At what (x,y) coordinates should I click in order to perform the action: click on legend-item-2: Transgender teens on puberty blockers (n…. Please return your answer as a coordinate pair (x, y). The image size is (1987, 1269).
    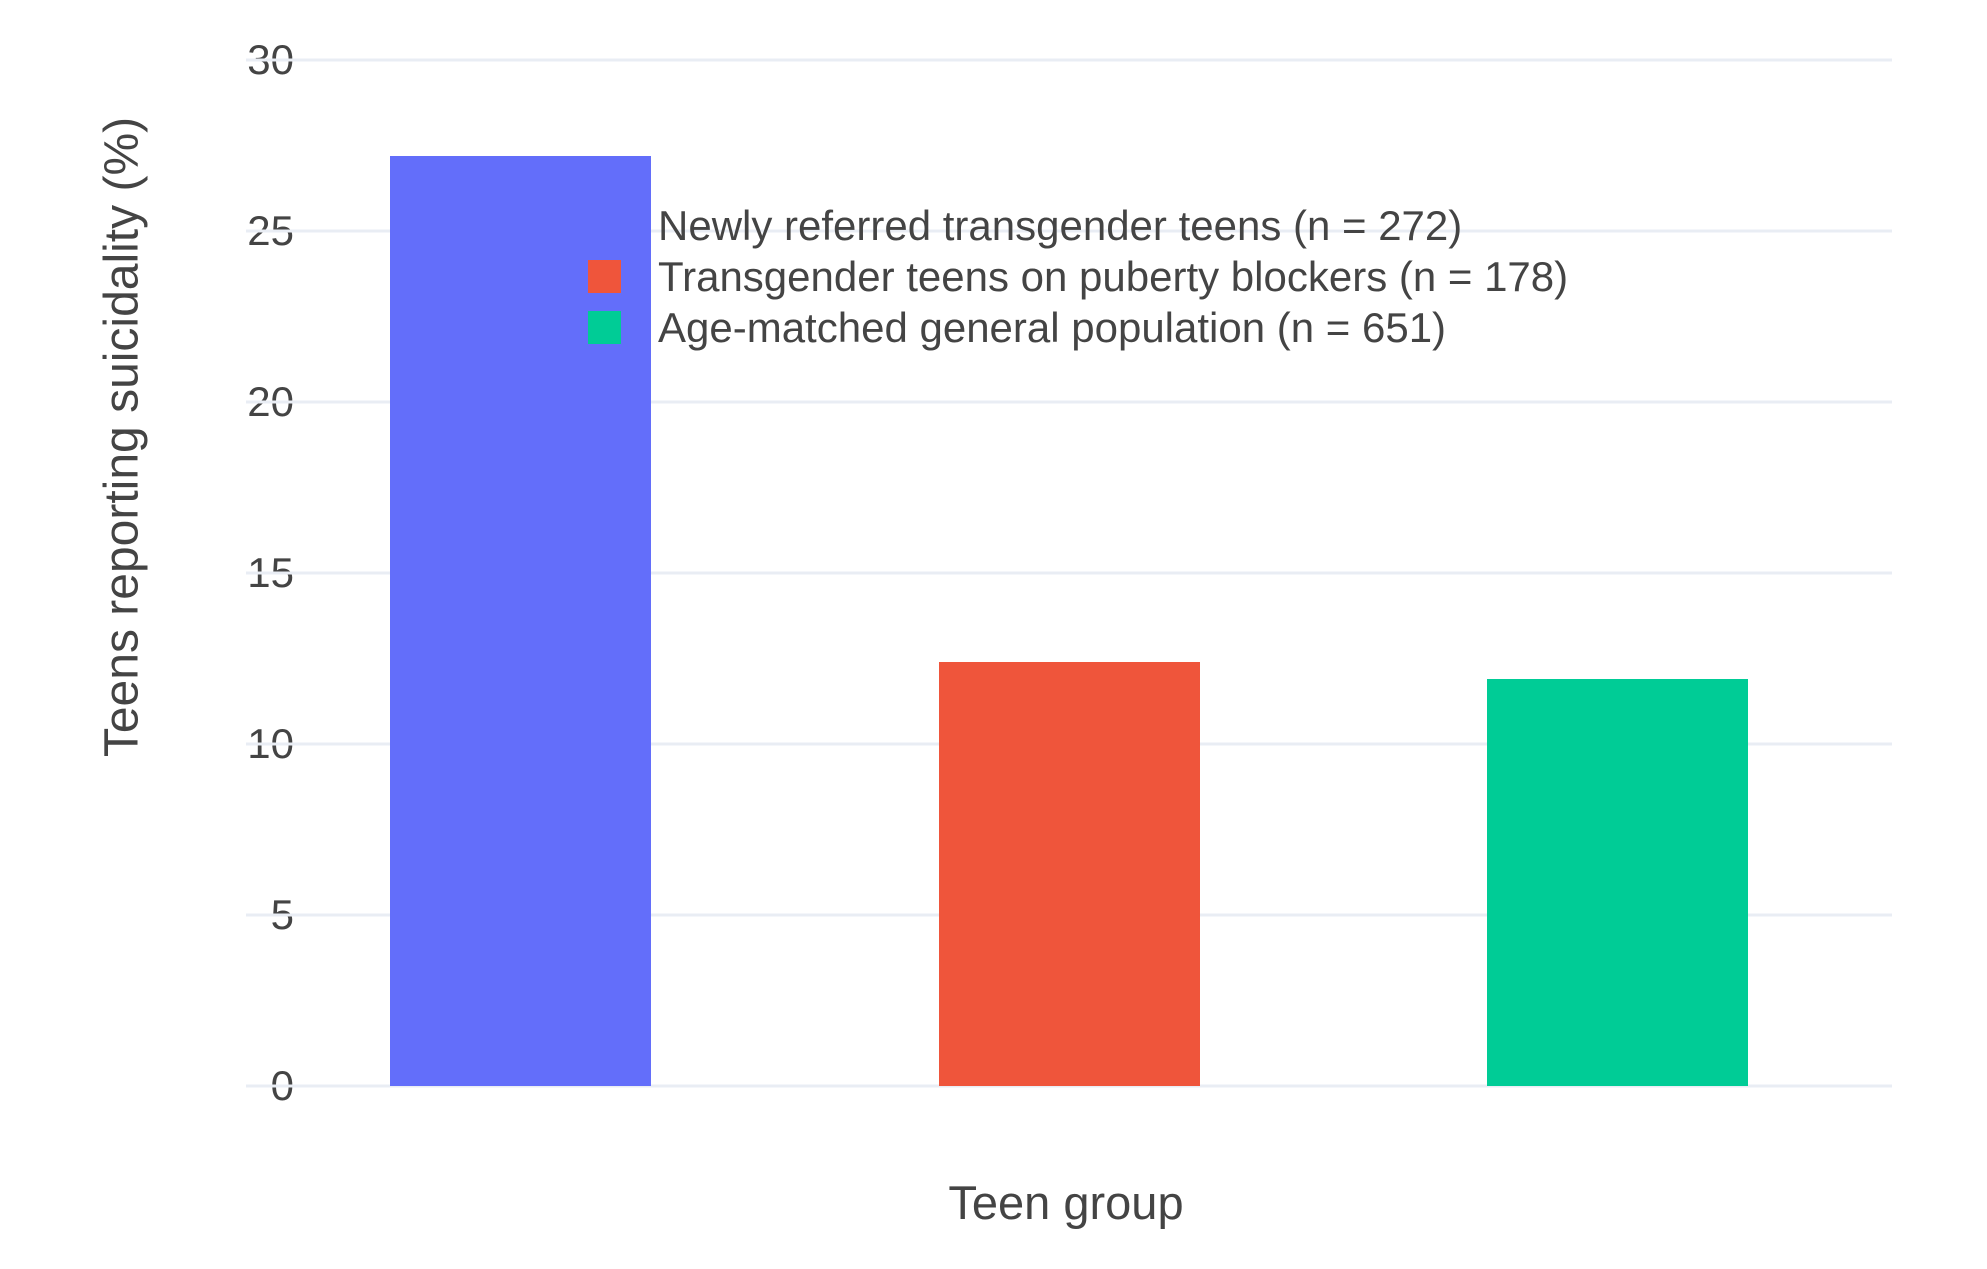
    Looking at the image, I should click on (1078, 276).